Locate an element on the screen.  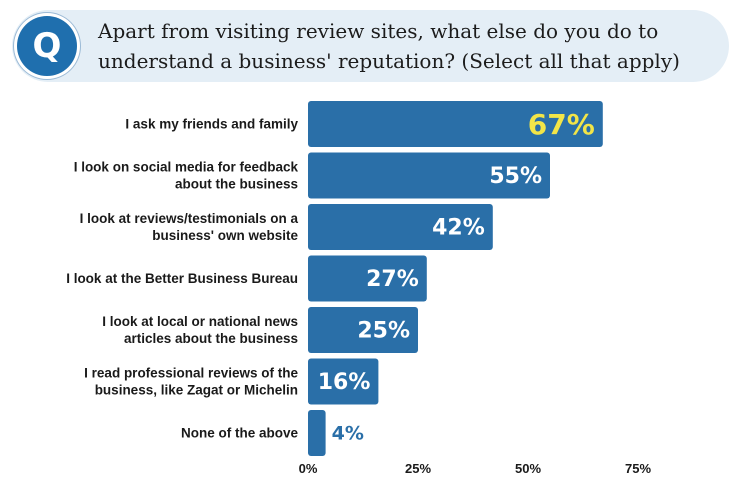
data-label-5: 16% is located at coordinates (344, 382).